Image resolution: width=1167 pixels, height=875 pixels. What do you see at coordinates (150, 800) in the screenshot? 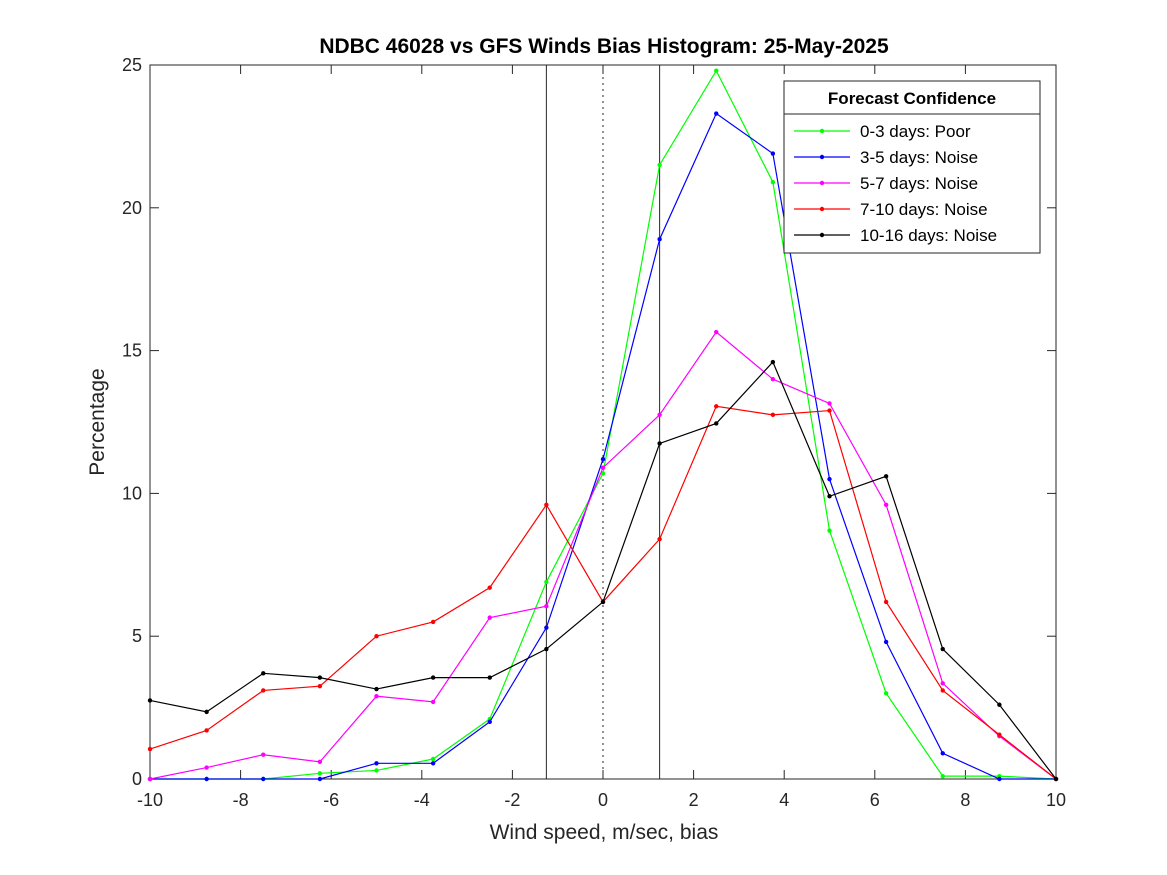
I see `x-tick-label: -10` at bounding box center [150, 800].